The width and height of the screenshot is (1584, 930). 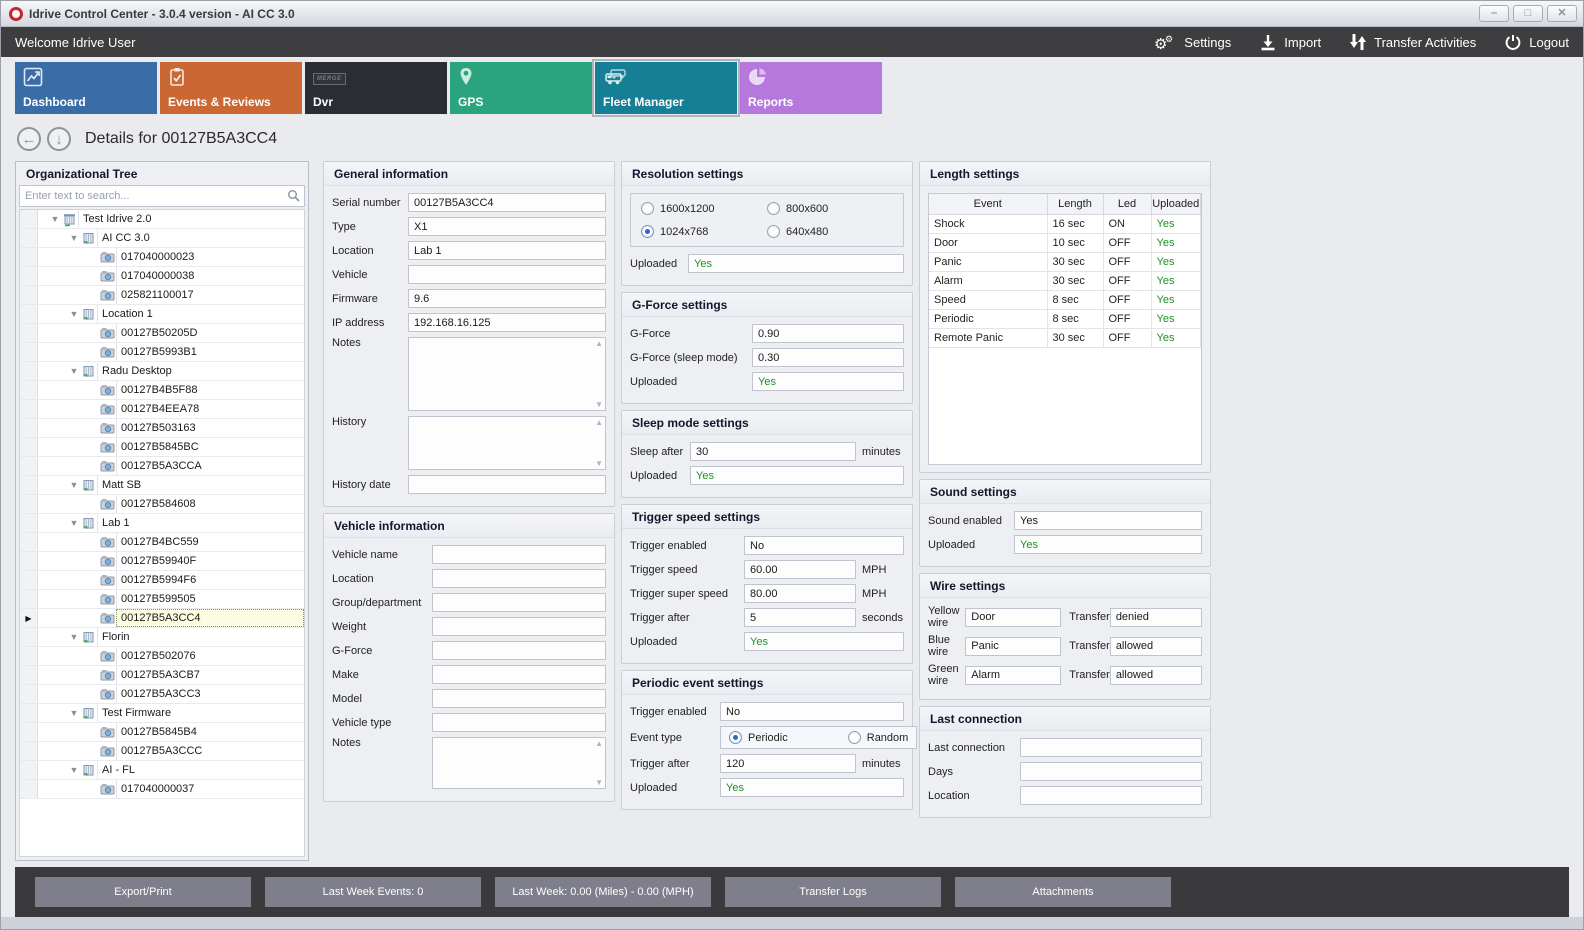 What do you see at coordinates (521, 88) in the screenshot?
I see `tab-gps: GPS` at bounding box center [521, 88].